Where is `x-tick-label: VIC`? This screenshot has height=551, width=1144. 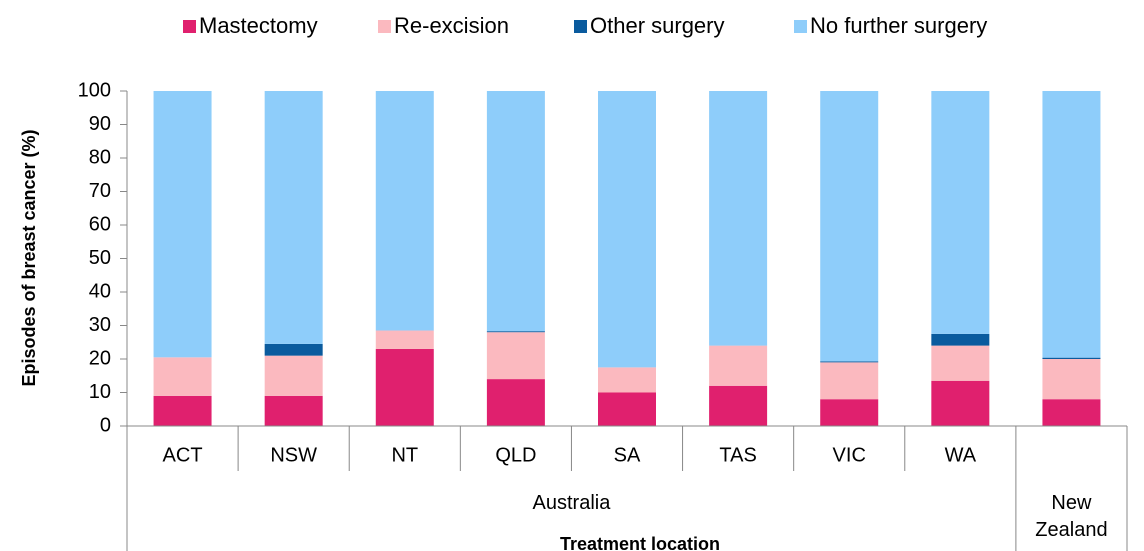
x-tick-label: VIC is located at coordinates (849, 455).